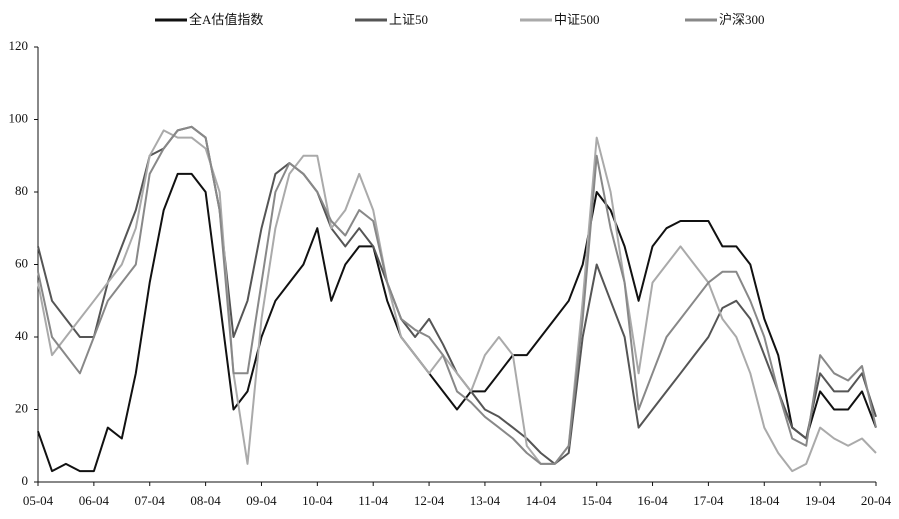 The height and width of the screenshot is (519, 899). I want to click on x-tick-label: 07-04, so click(150, 500).